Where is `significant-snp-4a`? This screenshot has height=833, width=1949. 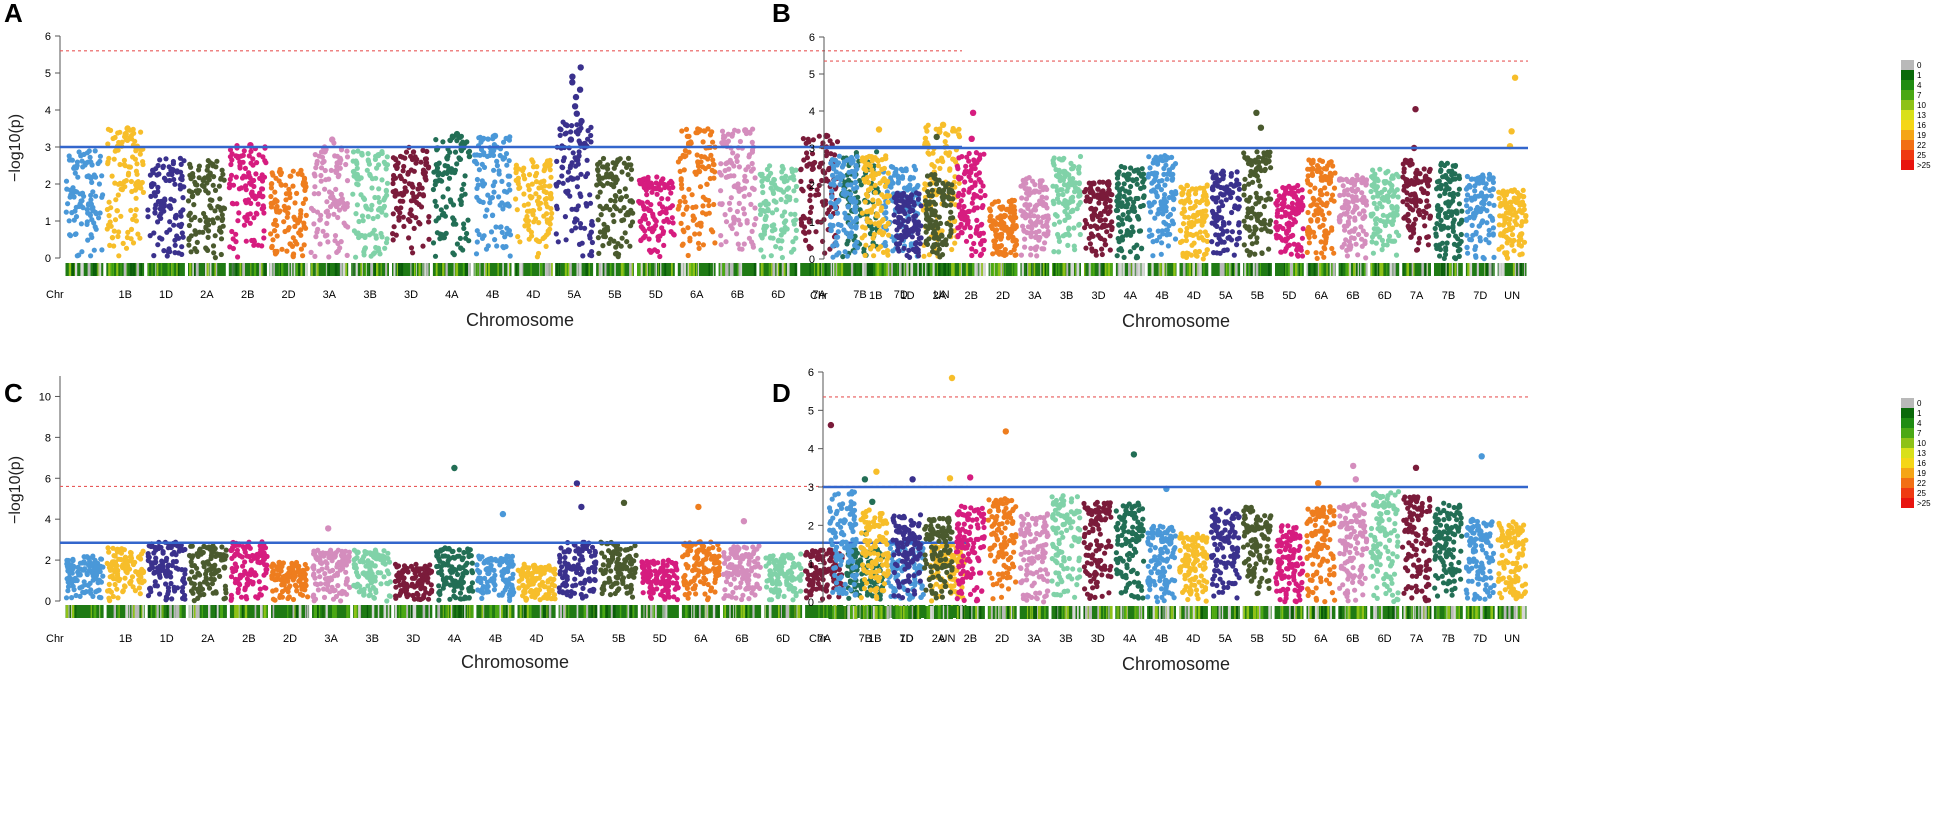
significant-snp-4a is located at coordinates (457, 134).